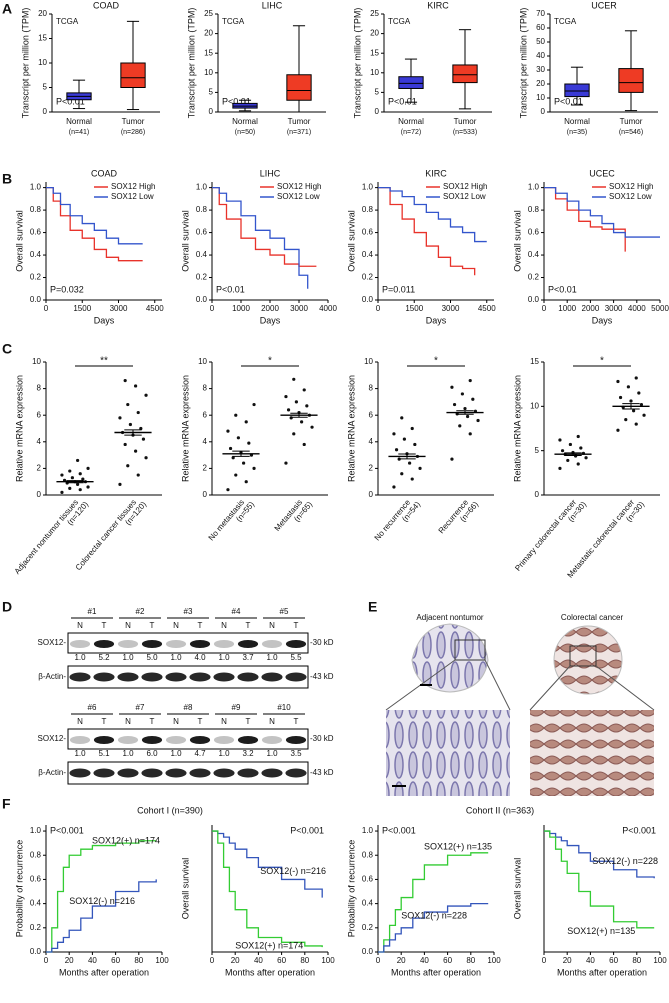 The height and width of the screenshot is (1003, 669). Describe the element at coordinates (270, 173) in the screenshot. I see `chart-title: LIHC` at that location.